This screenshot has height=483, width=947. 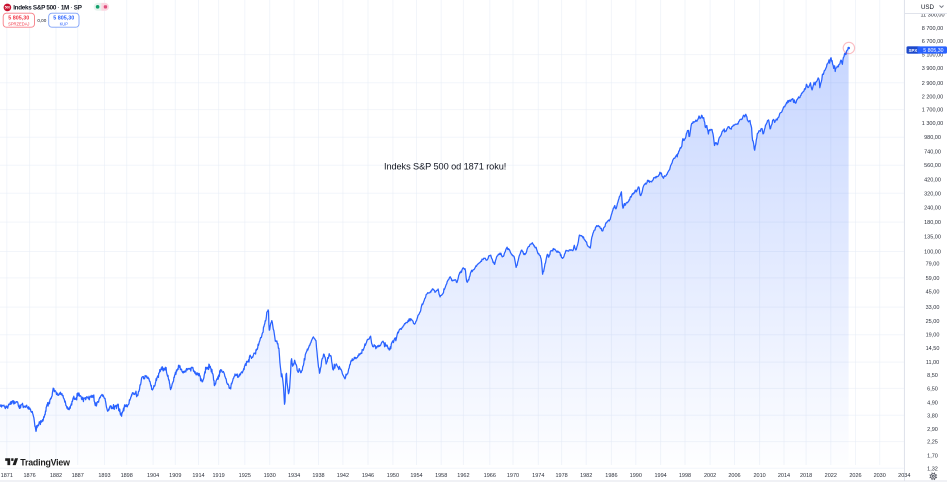 What do you see at coordinates (784, 476) in the screenshot?
I see `svg-text: 2014` at bounding box center [784, 476].